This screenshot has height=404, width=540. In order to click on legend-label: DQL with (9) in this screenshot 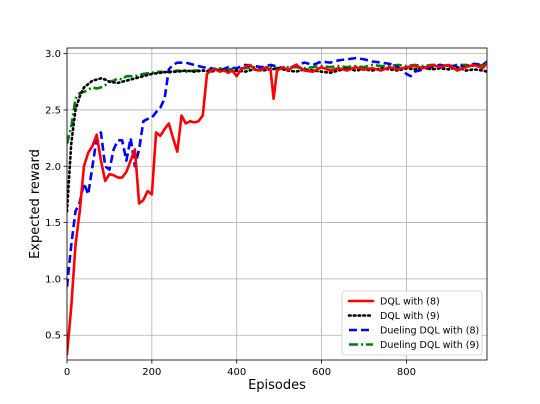, I will do `click(410, 316)`.